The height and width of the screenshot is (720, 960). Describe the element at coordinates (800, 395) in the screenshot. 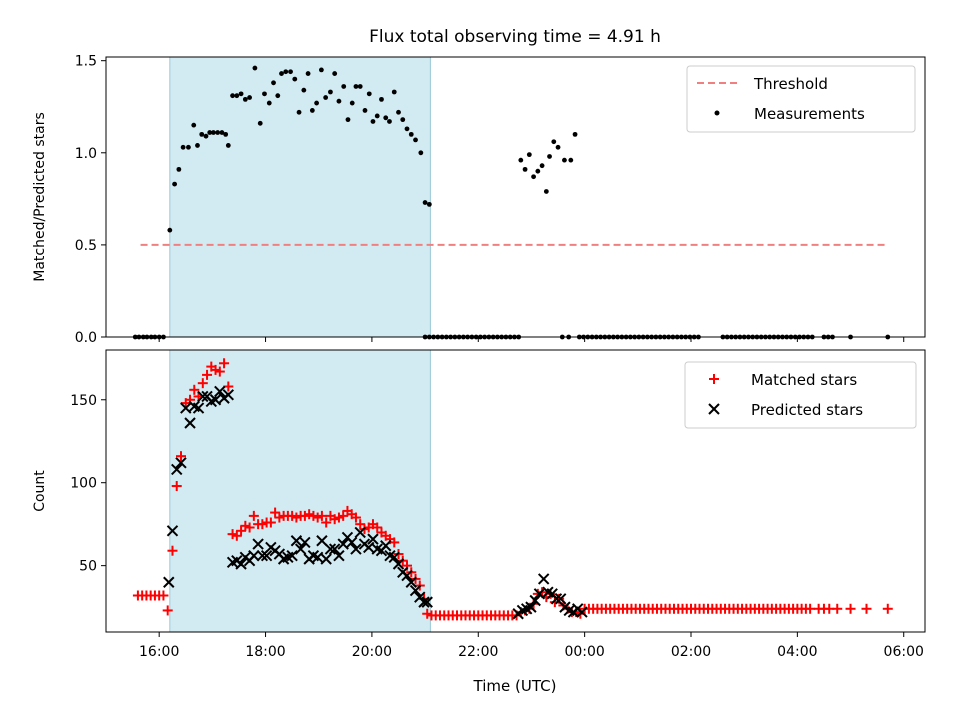

I see `count-legend: Matched stars Predicted stars` at that location.